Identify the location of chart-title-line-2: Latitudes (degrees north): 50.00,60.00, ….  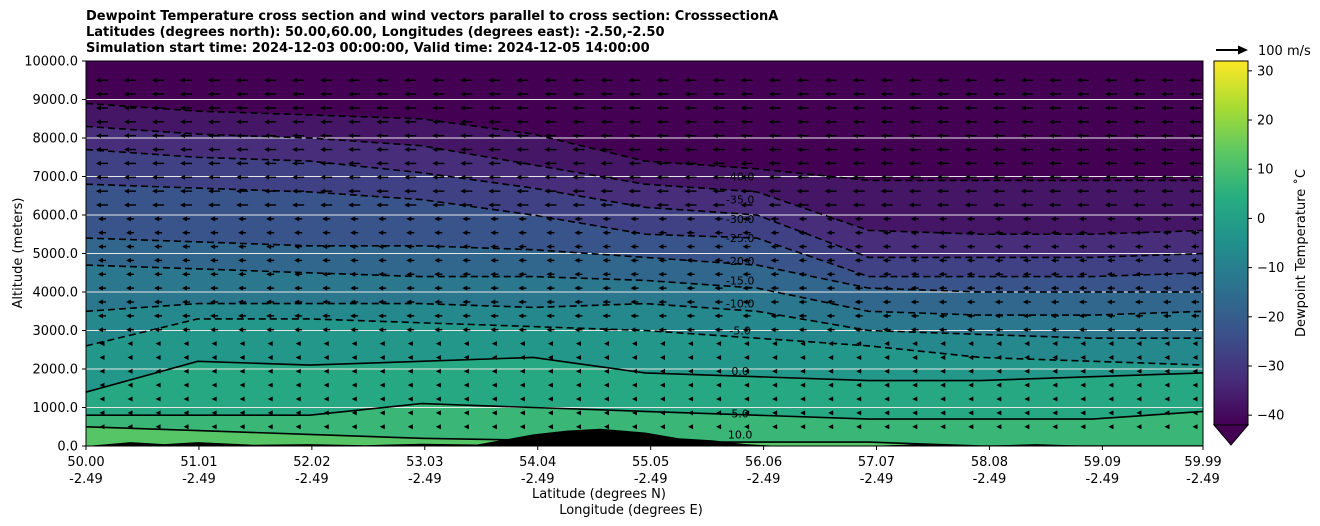
(375, 32).